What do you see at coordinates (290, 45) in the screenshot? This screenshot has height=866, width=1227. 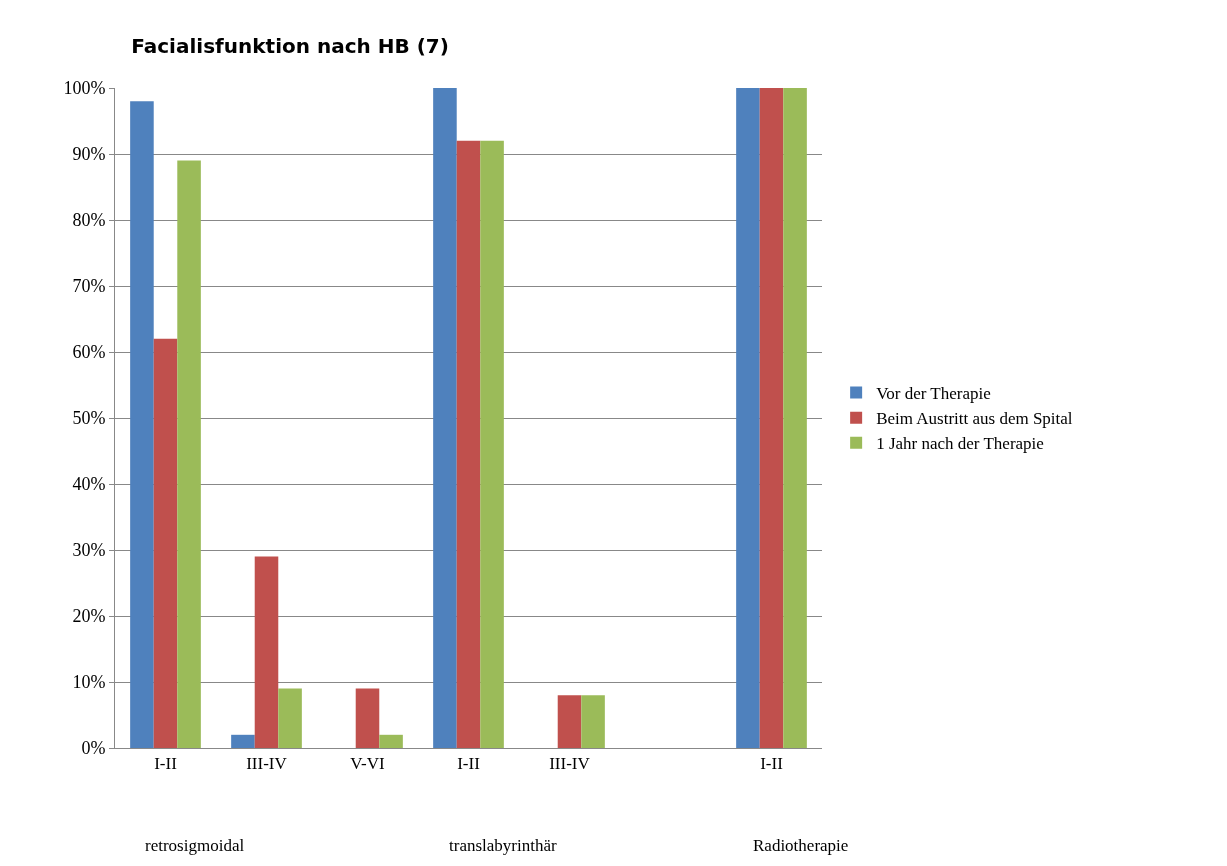 I see `chart-title: Facialisfunktion nach HB (7)` at bounding box center [290, 45].